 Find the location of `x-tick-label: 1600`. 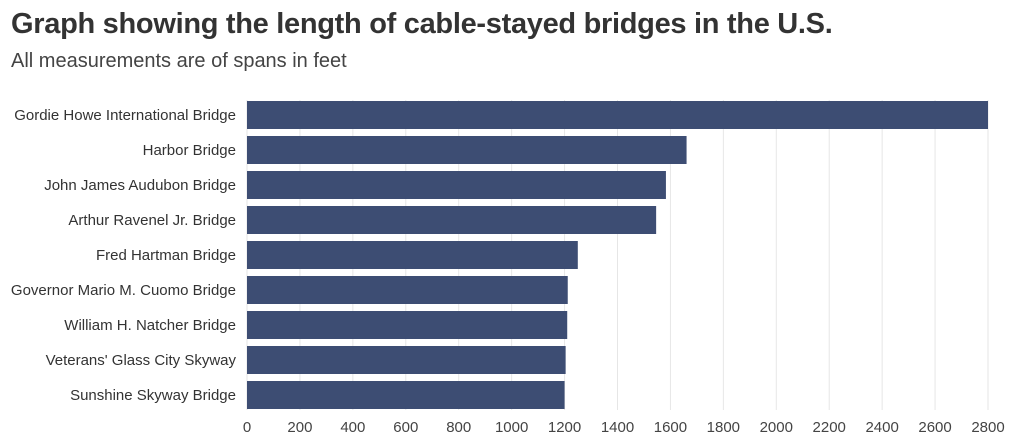

x-tick-label: 1600 is located at coordinates (670, 427).